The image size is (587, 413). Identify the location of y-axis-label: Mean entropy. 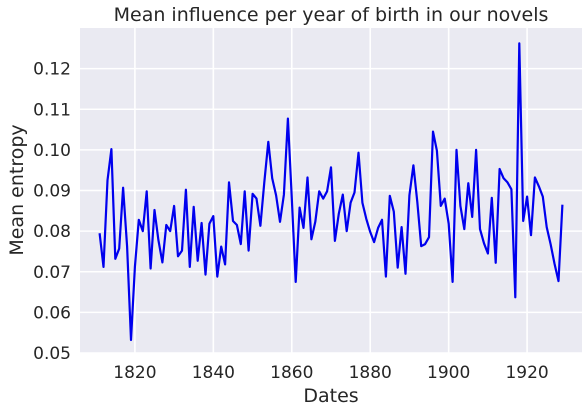
(17, 189).